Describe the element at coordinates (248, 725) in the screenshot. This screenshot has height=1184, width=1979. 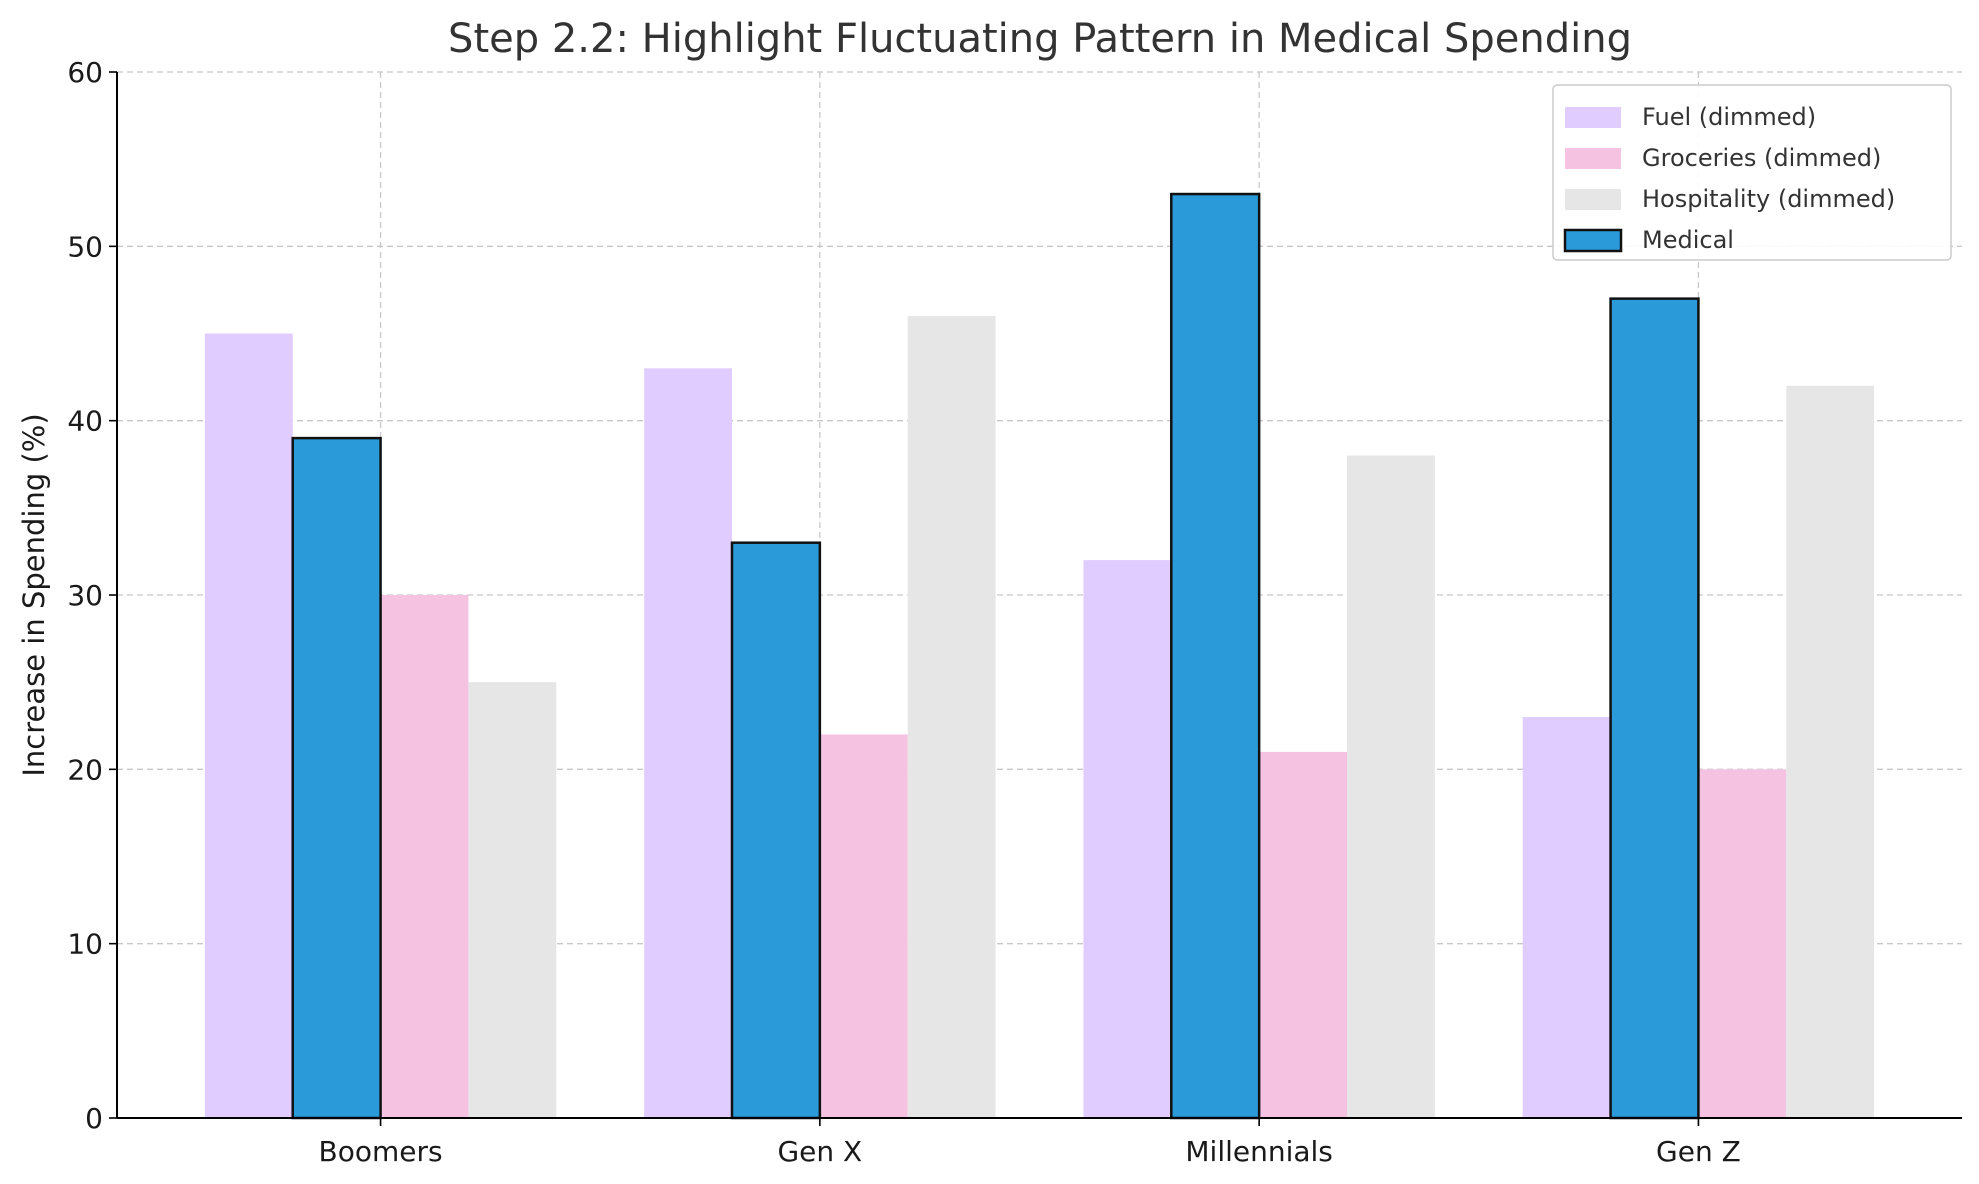
I see `bar-fuel-dimmed-boomers` at that location.